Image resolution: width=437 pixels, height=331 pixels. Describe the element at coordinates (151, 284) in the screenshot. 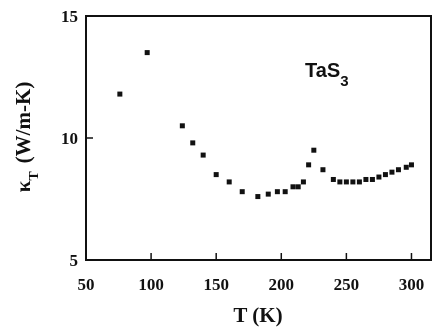

I see `x-tick-label-100: 100` at that location.